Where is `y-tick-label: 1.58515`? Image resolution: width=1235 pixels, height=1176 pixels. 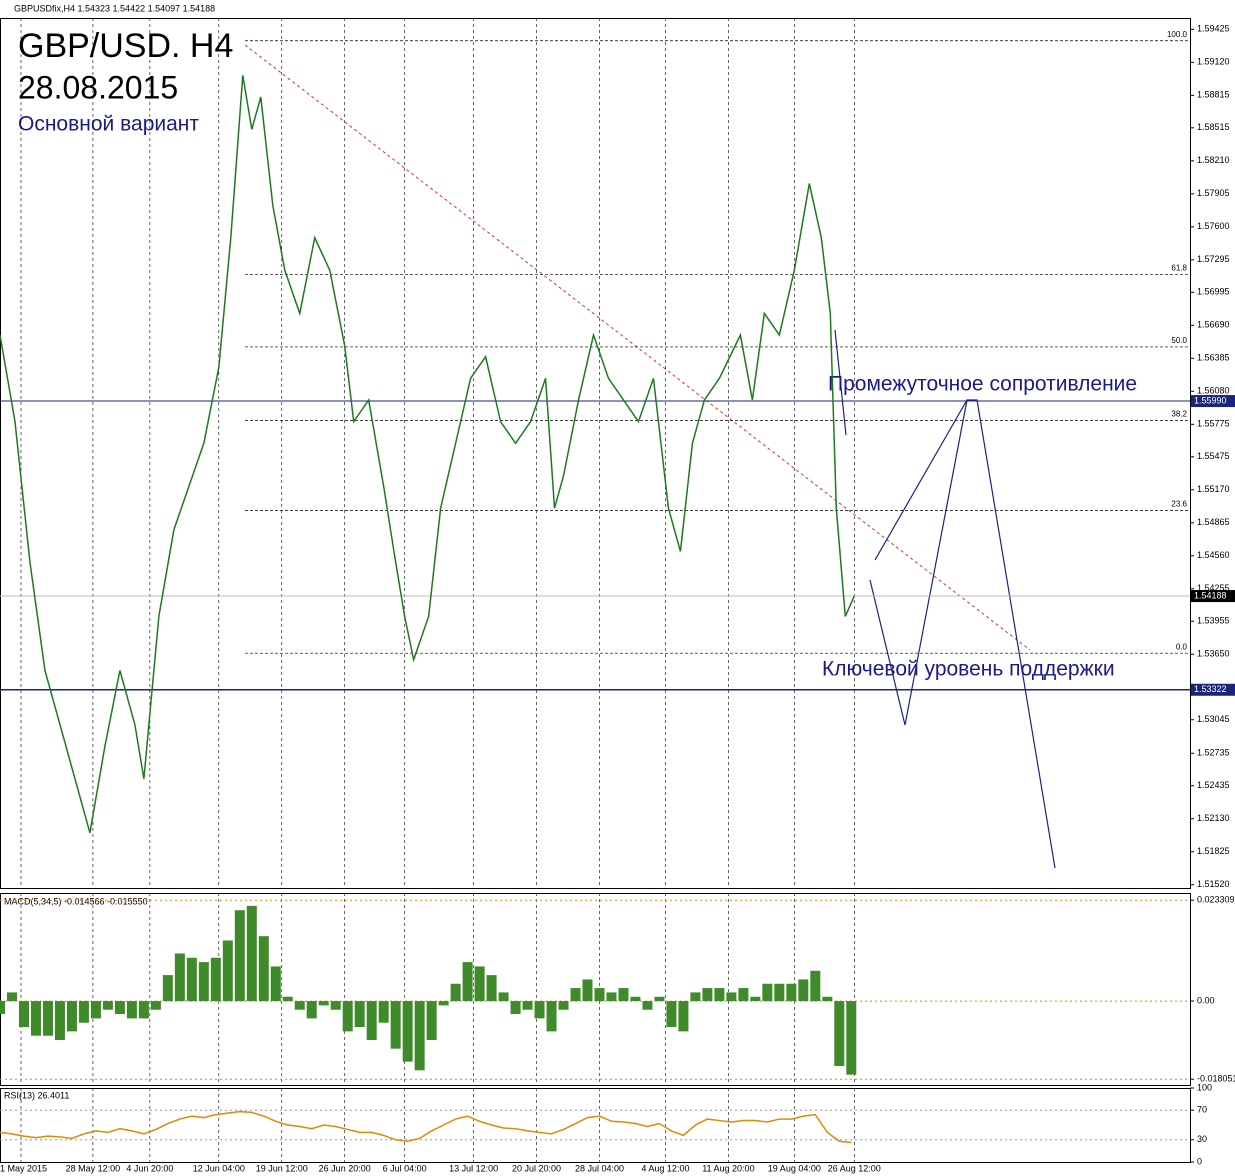 y-tick-label: 1.58515 is located at coordinates (1213, 127).